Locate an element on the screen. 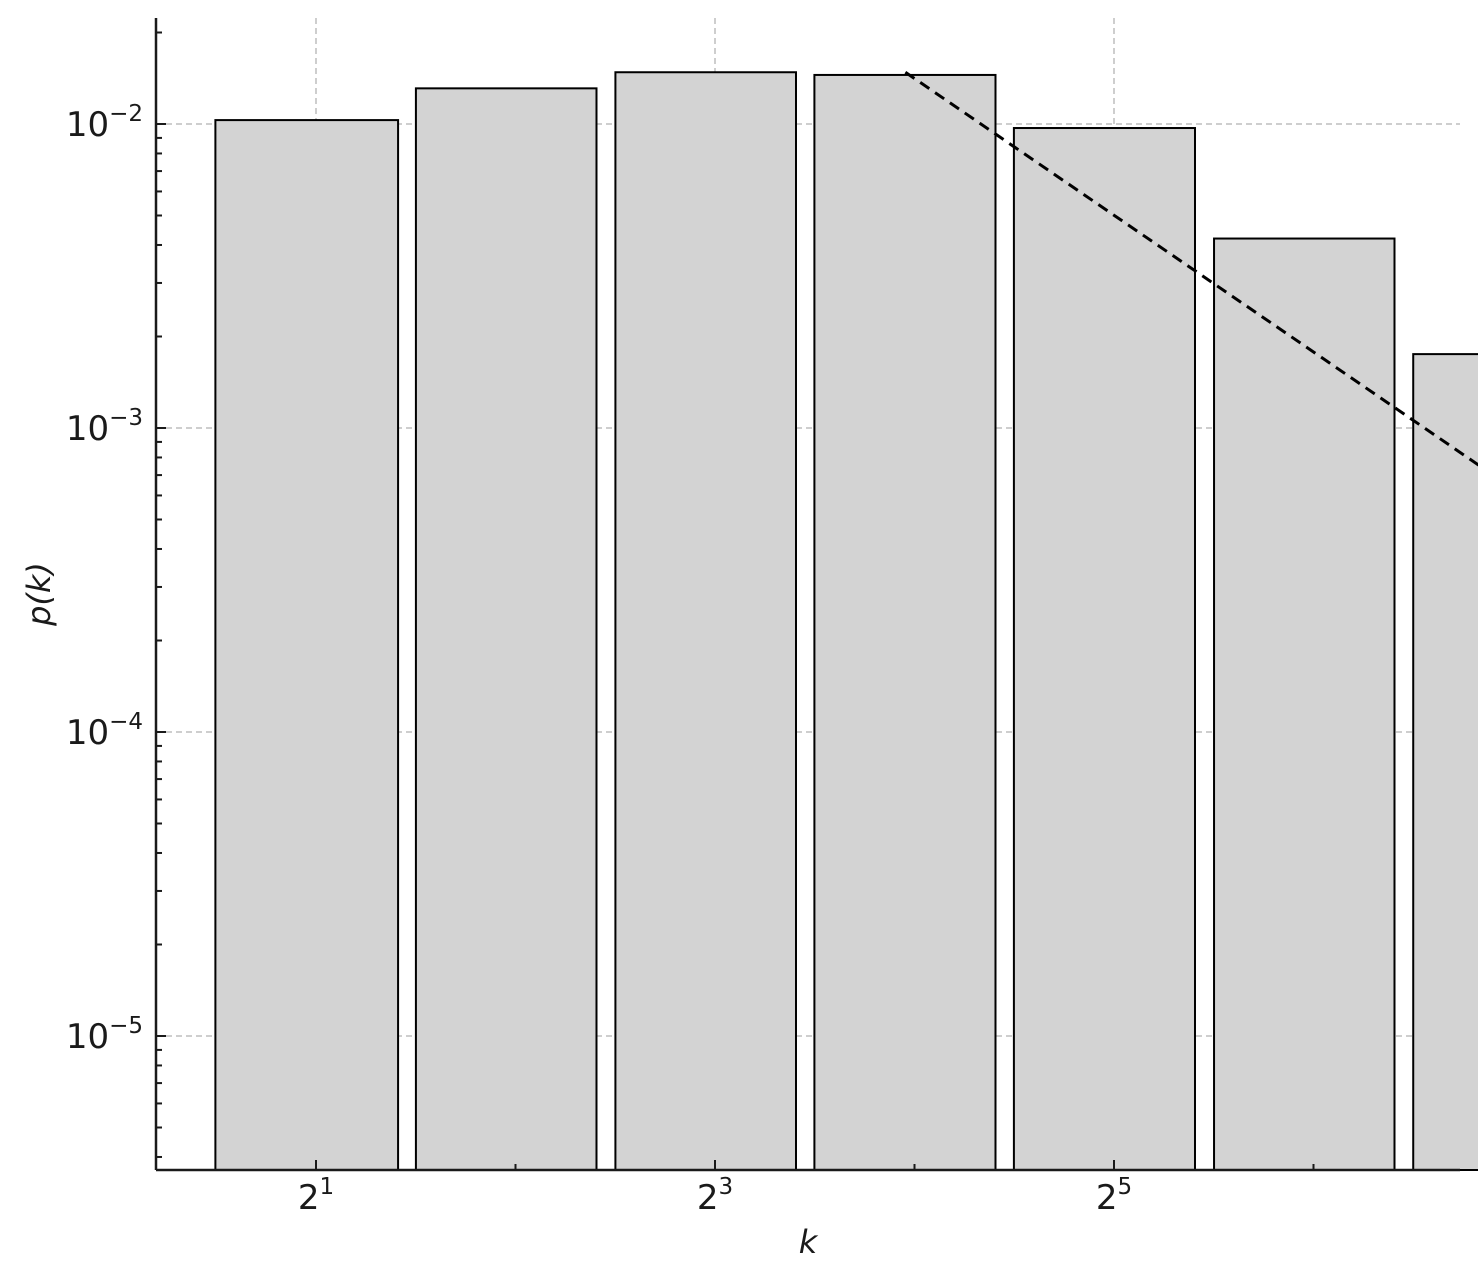  y-tick-exponent: −5 is located at coordinates (126, 1026).